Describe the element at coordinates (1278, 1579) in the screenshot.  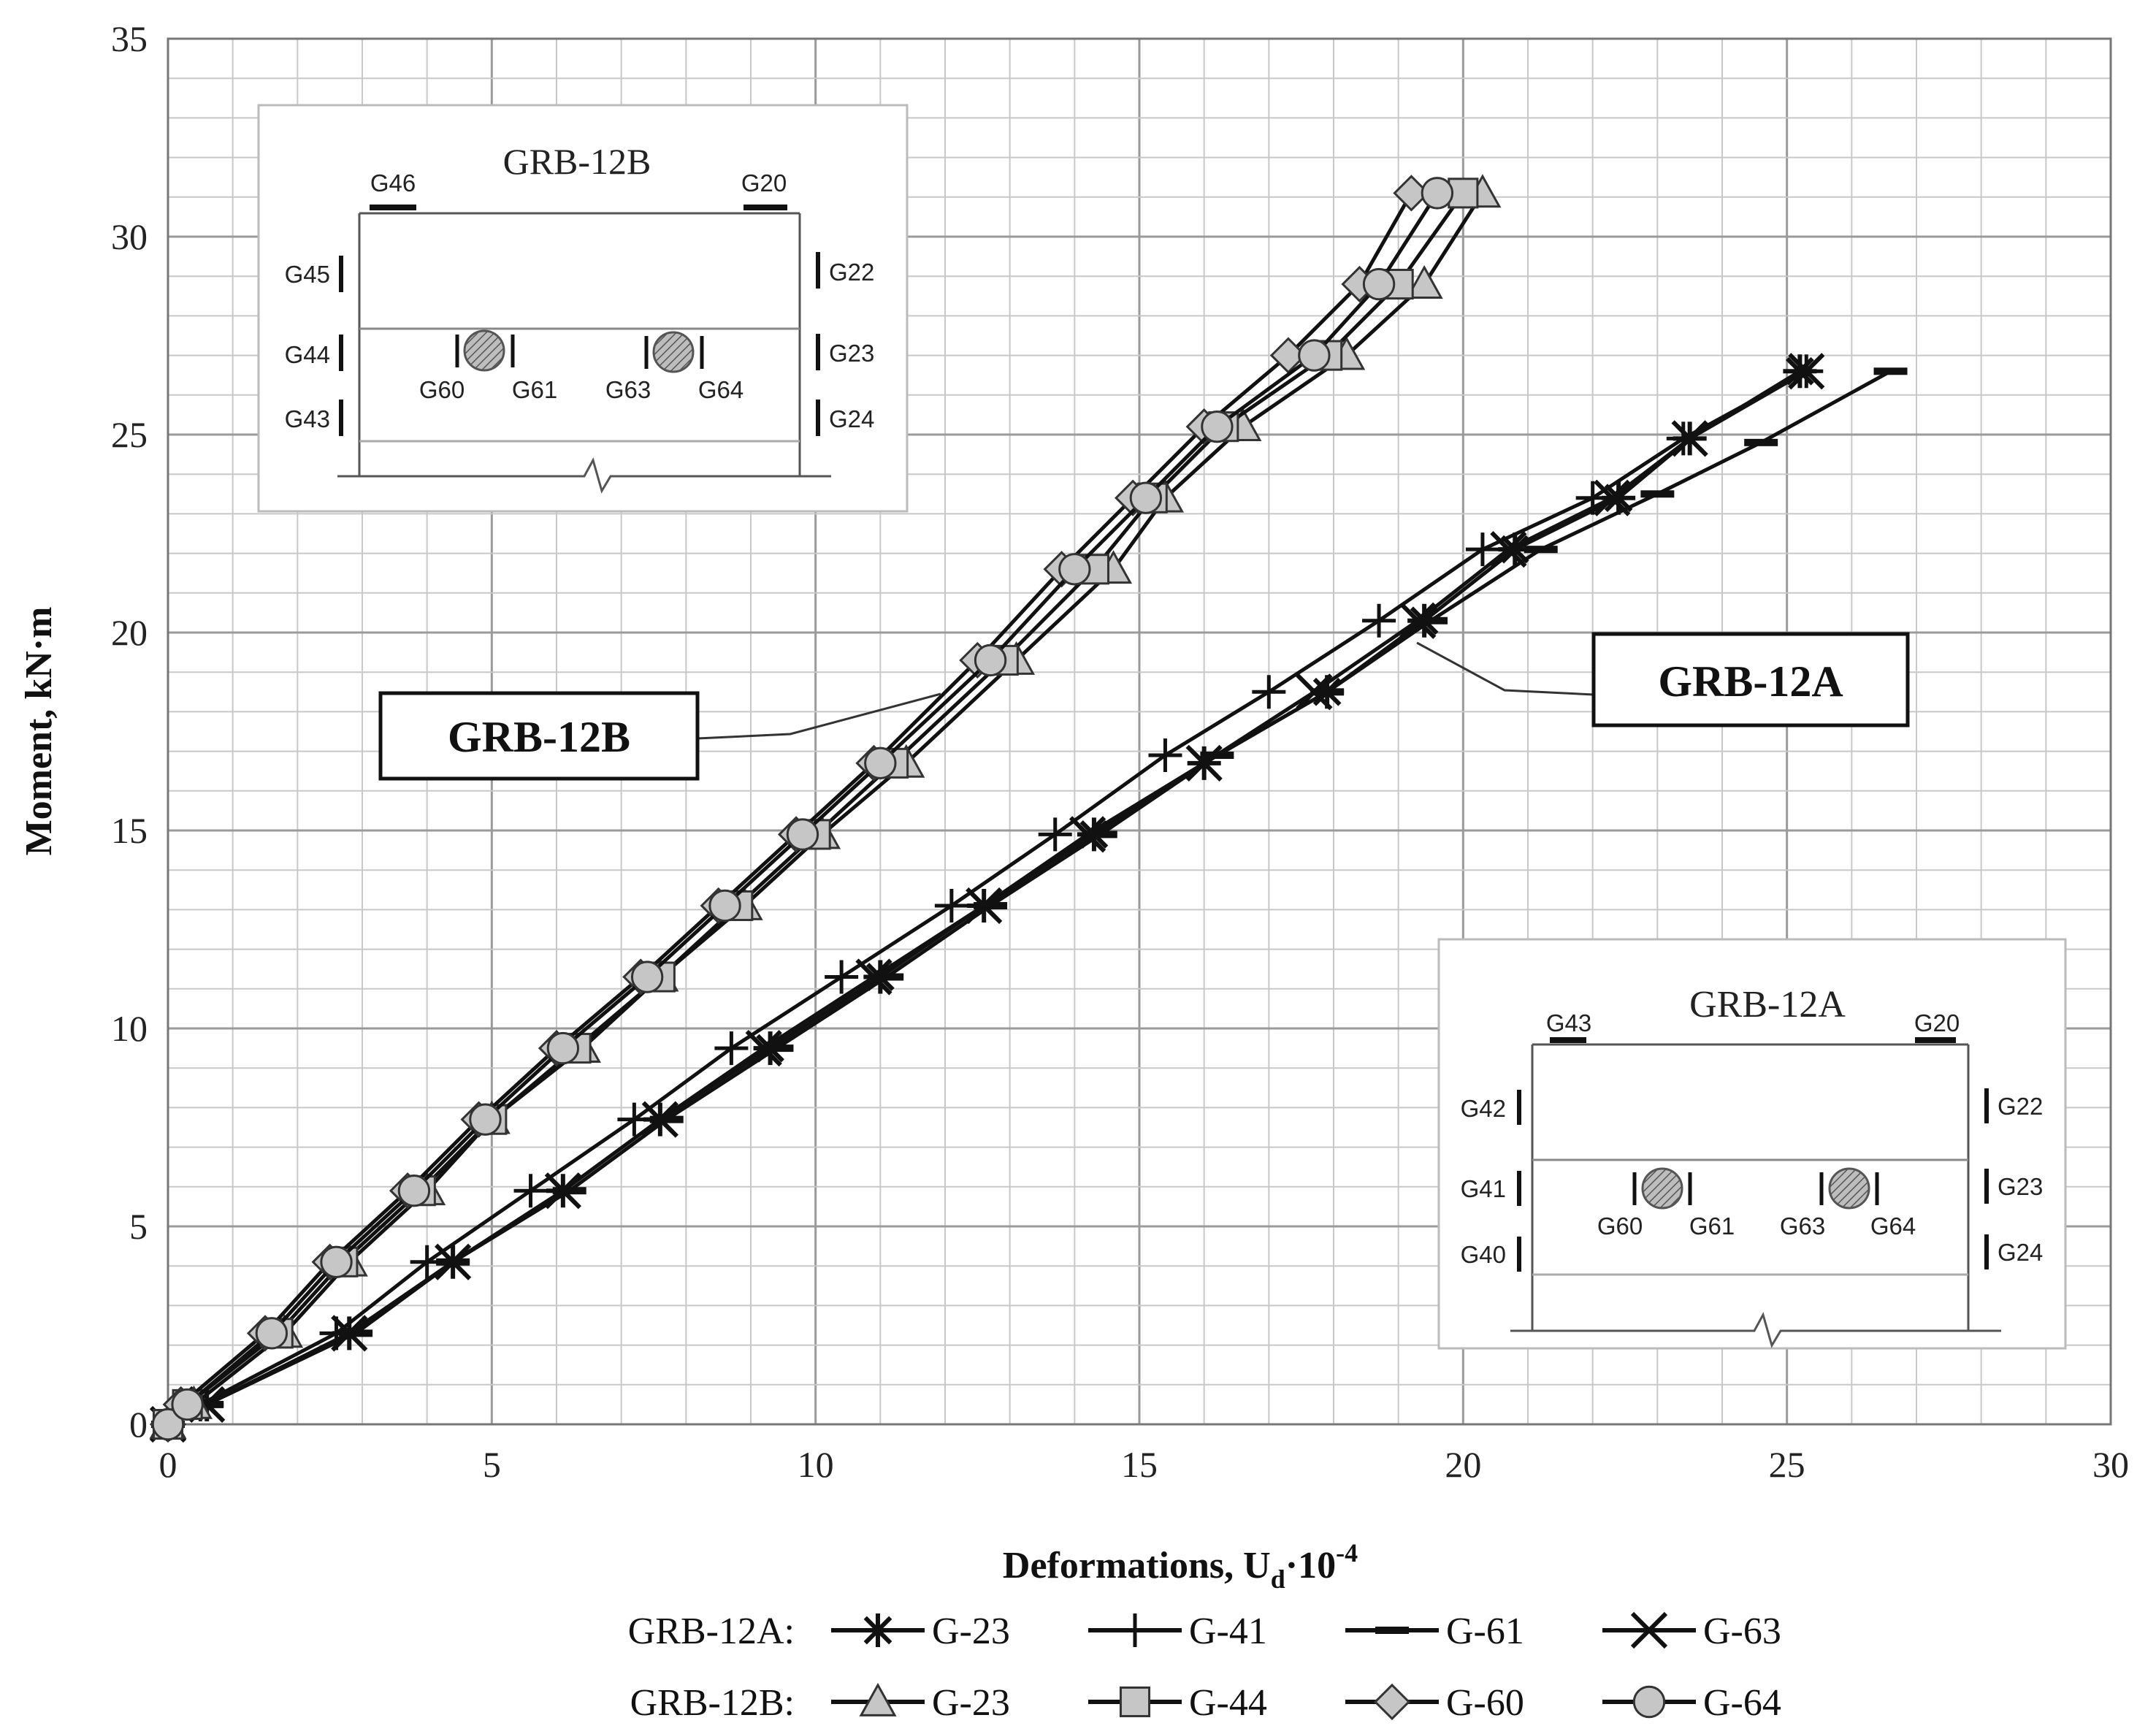
I see `x-axis-title-subscript: d` at that location.